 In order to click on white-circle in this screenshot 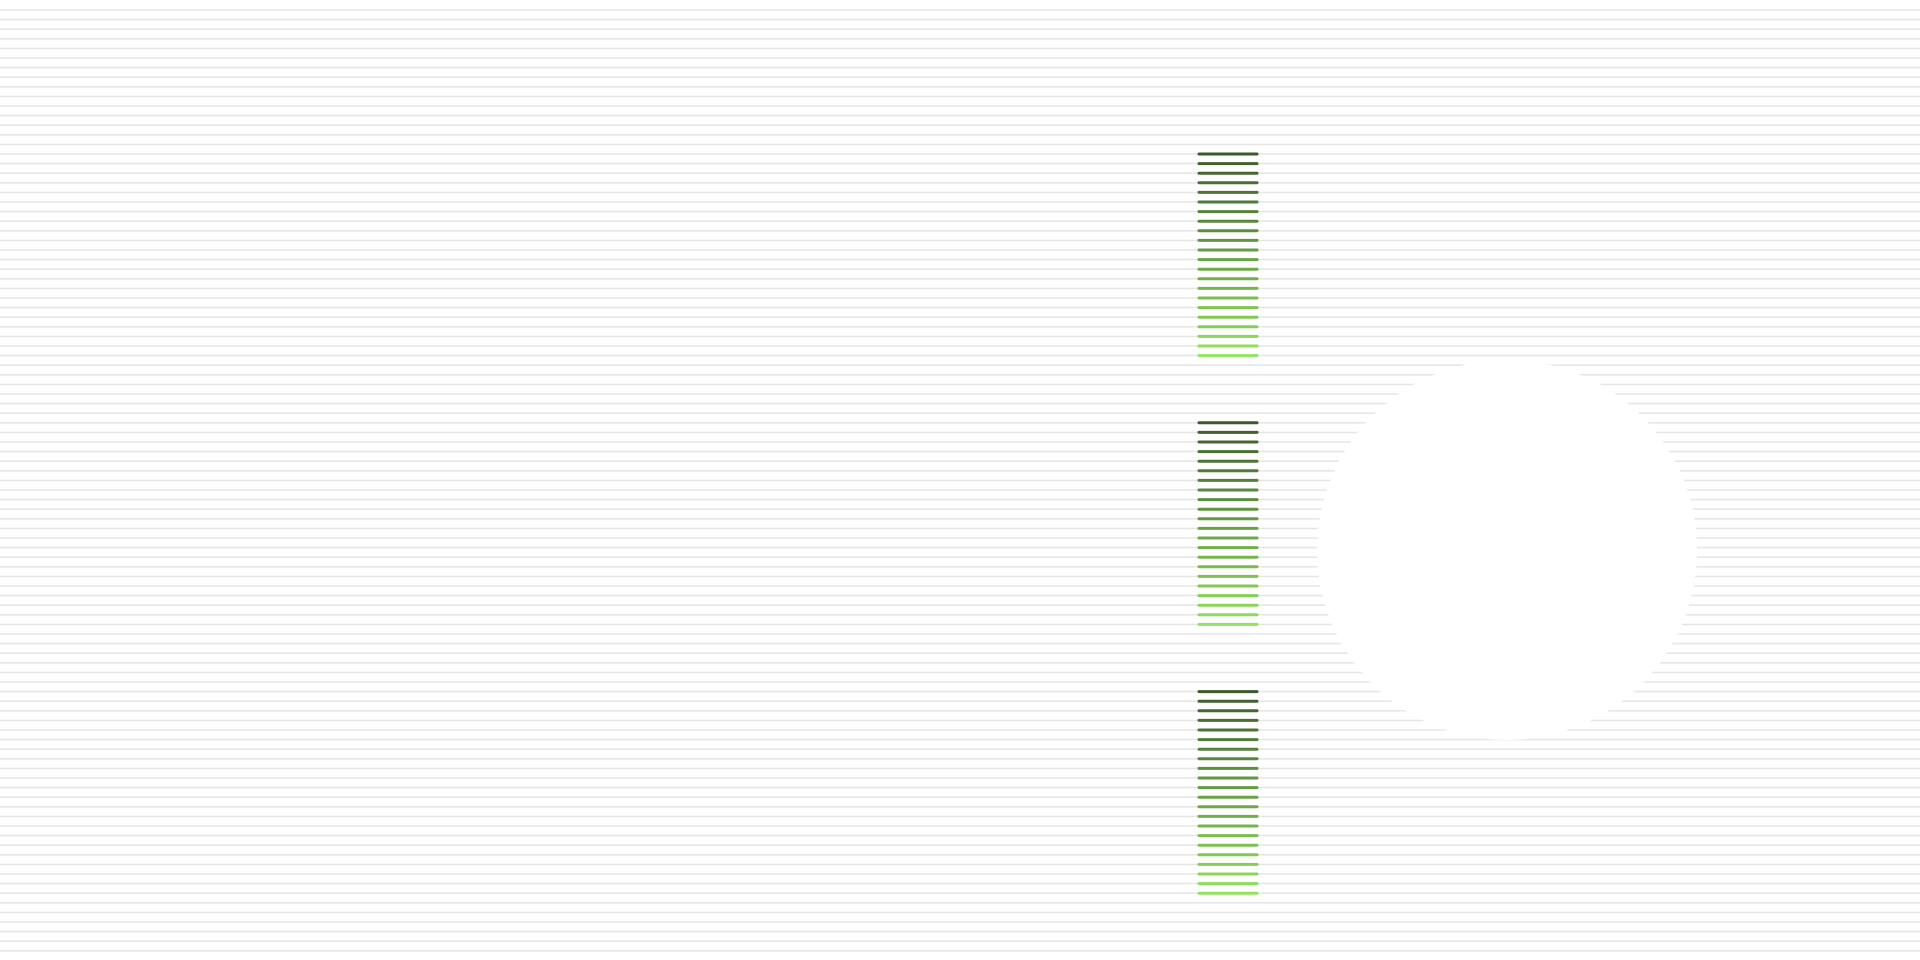, I will do `click(1507, 550)`.